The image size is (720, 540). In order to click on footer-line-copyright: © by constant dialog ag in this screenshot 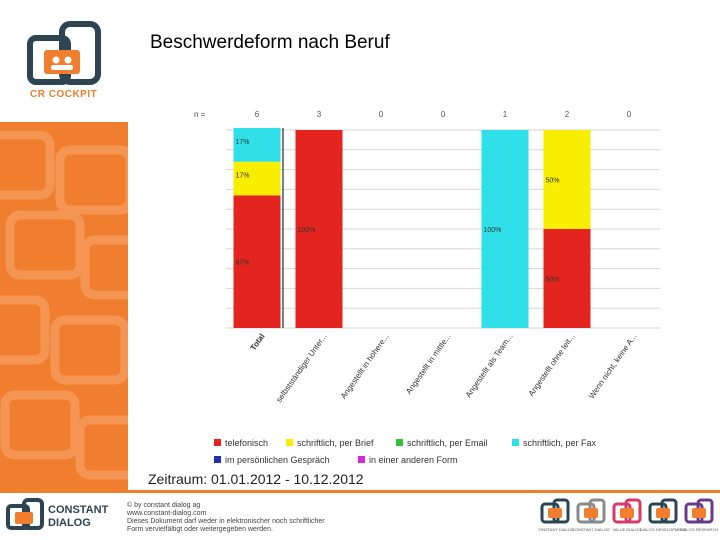, I will do `click(164, 505)`.